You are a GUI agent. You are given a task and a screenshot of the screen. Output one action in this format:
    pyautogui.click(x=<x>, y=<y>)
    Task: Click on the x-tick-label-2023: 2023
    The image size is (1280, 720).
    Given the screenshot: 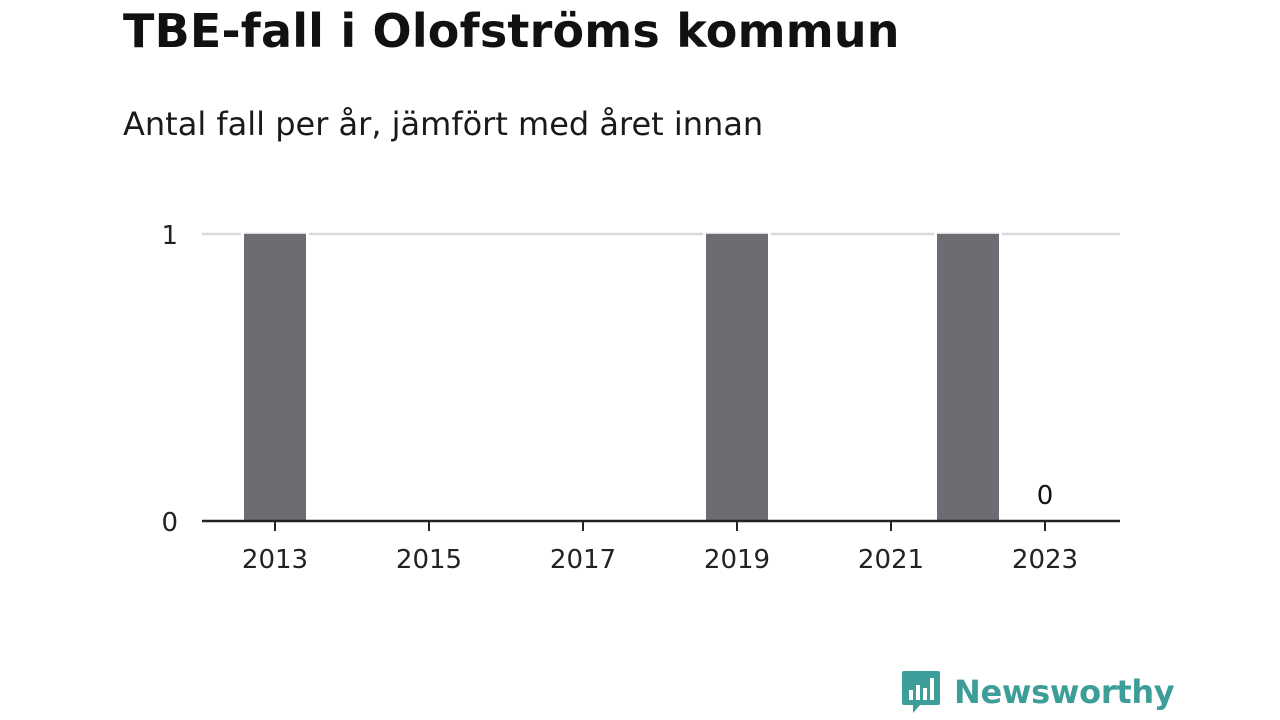 What is the action you would take?
    pyautogui.click(x=1045, y=560)
    